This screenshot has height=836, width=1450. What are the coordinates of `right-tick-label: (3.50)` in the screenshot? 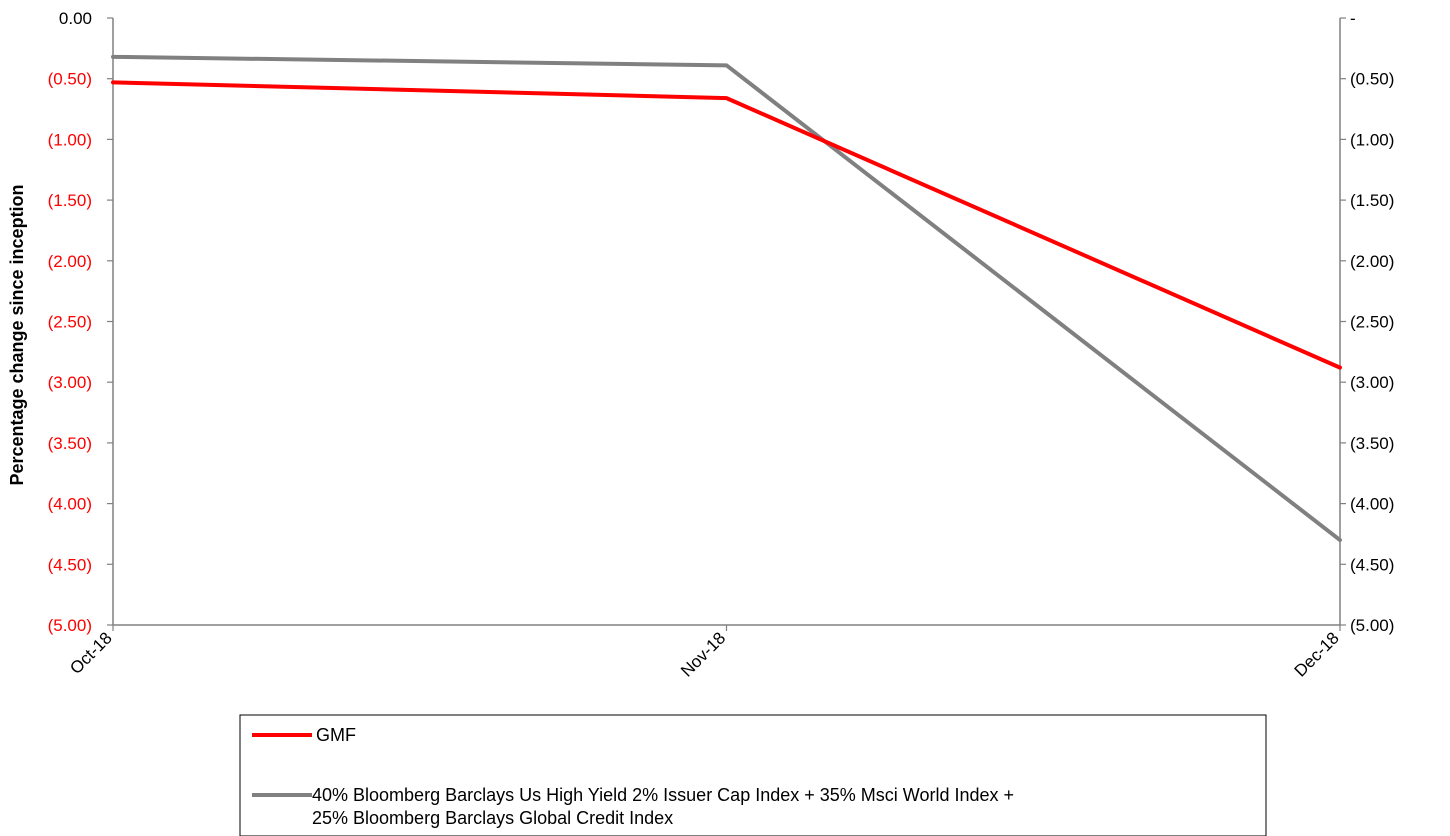 It's located at (1372, 443).